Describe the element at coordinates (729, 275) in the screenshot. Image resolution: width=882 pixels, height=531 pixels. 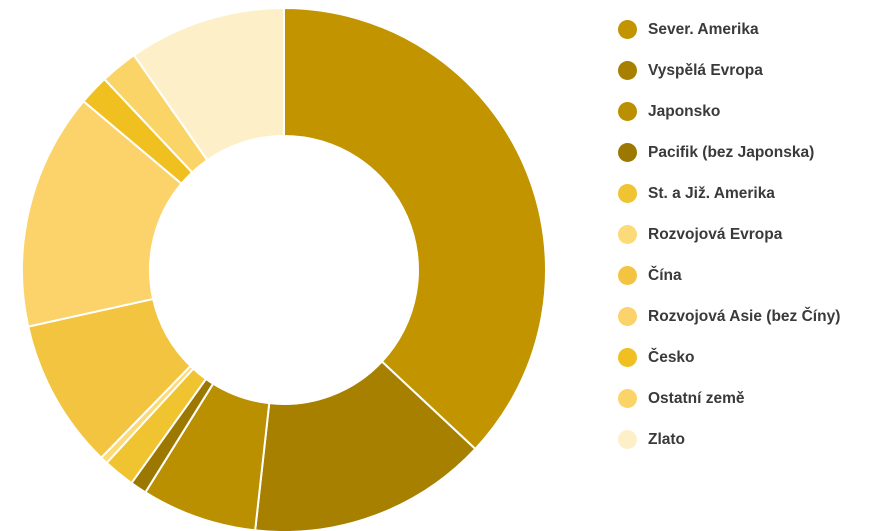
I see `legend-item: Čína` at that location.